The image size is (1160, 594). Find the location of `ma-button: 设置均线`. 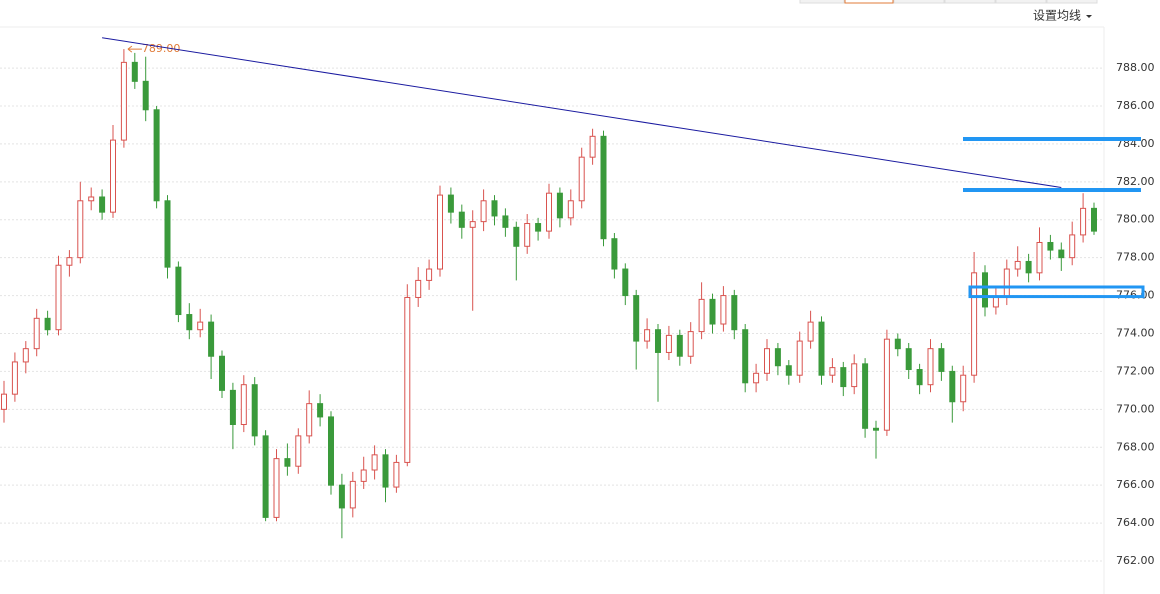

ma-button: 设置均线 is located at coordinates (1057, 16).